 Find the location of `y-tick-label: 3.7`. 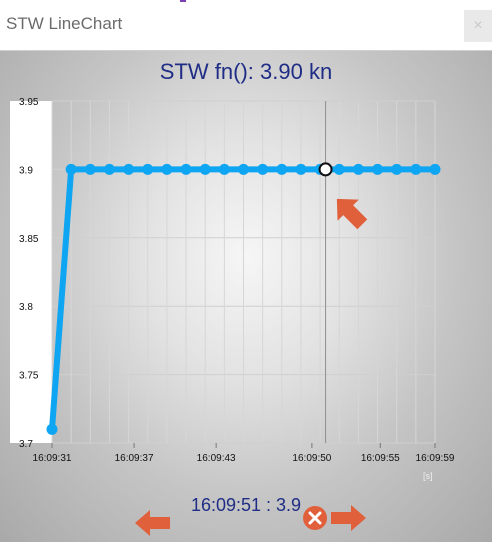

y-tick-label: 3.7 is located at coordinates (26, 444).